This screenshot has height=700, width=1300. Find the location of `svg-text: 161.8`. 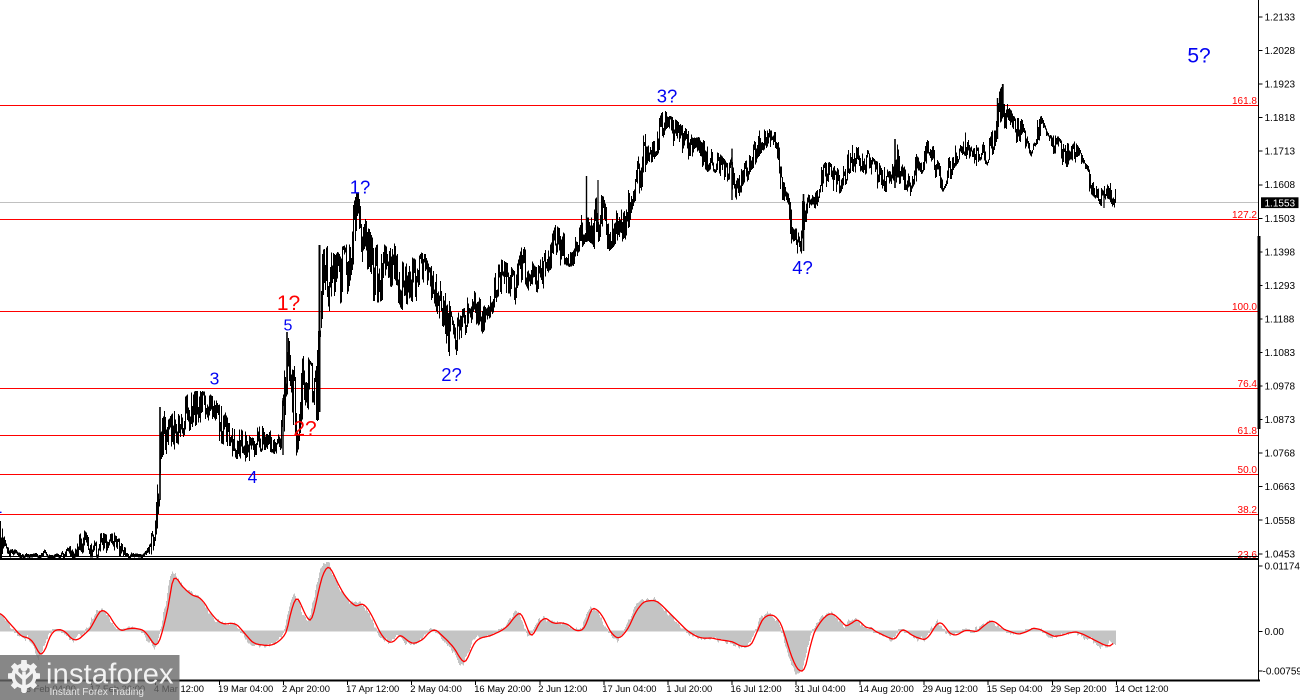

svg-text: 161.8 is located at coordinates (1244, 101).